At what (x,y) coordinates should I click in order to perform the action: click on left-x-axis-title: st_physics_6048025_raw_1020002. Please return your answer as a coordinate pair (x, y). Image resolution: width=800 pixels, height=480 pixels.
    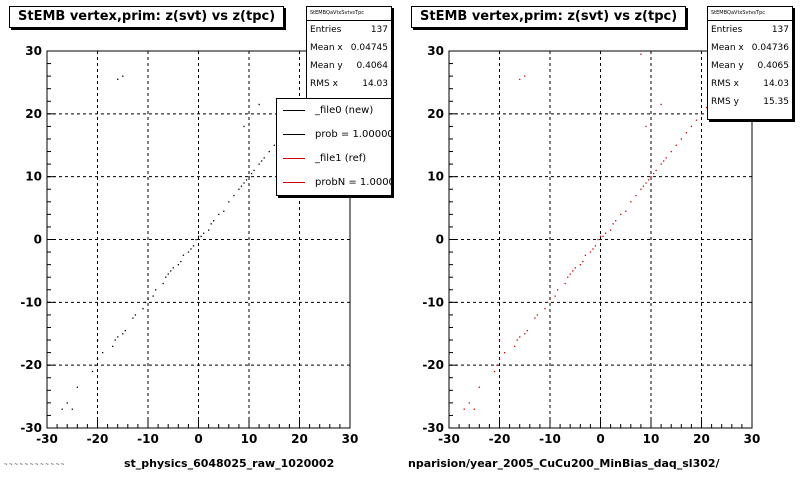
    Looking at the image, I should click on (229, 463).